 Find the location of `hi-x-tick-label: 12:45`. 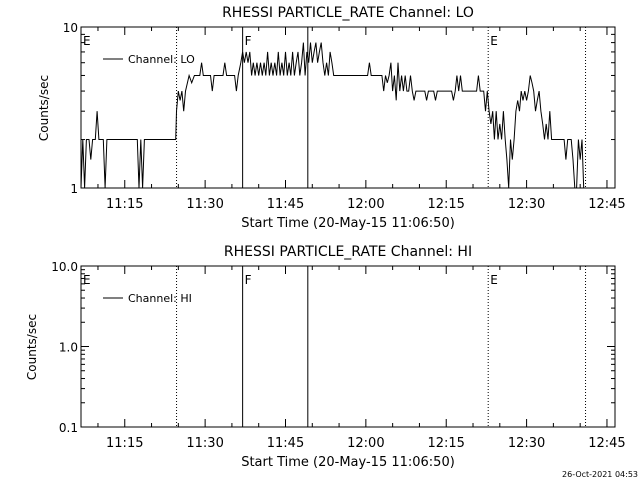

hi-x-tick-label: 12:45 is located at coordinates (606, 443).